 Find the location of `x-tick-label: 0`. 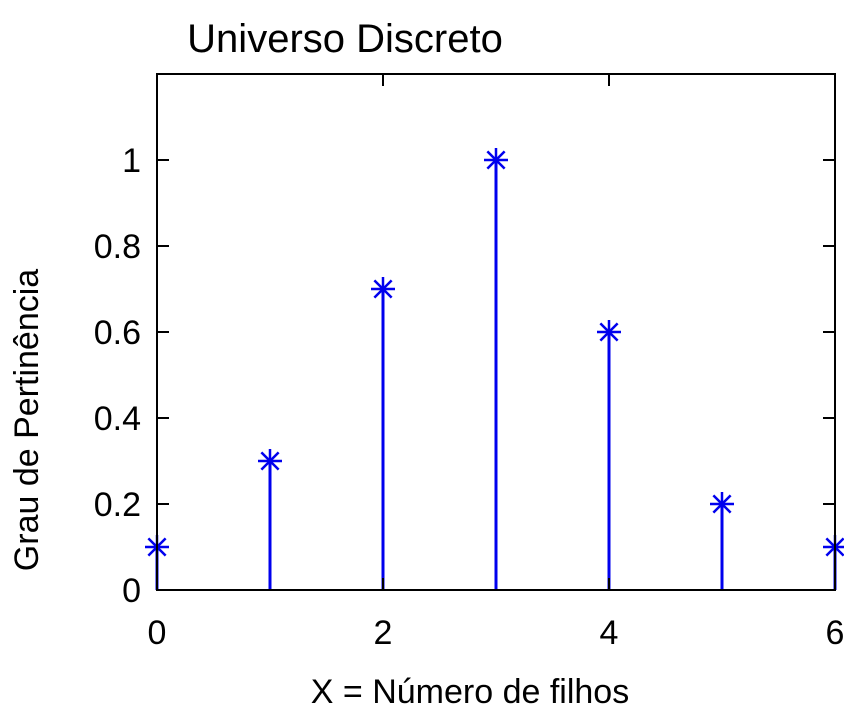

x-tick-label: 0 is located at coordinates (157, 633).